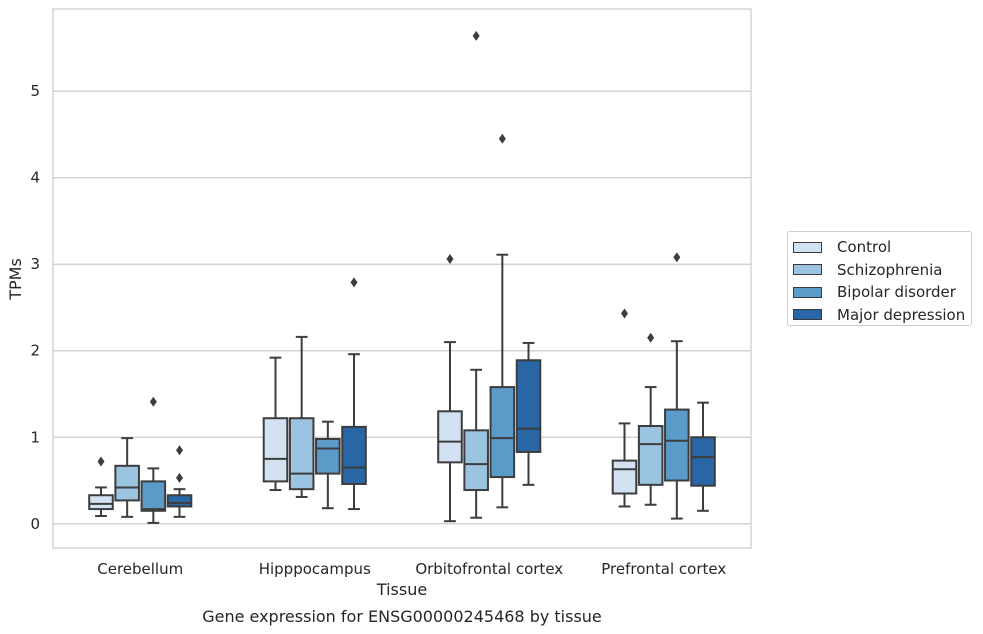 The height and width of the screenshot is (634, 983). Describe the element at coordinates (890, 269) in the screenshot. I see `legend-label-schizophrenia: Schizophrenia` at that location.